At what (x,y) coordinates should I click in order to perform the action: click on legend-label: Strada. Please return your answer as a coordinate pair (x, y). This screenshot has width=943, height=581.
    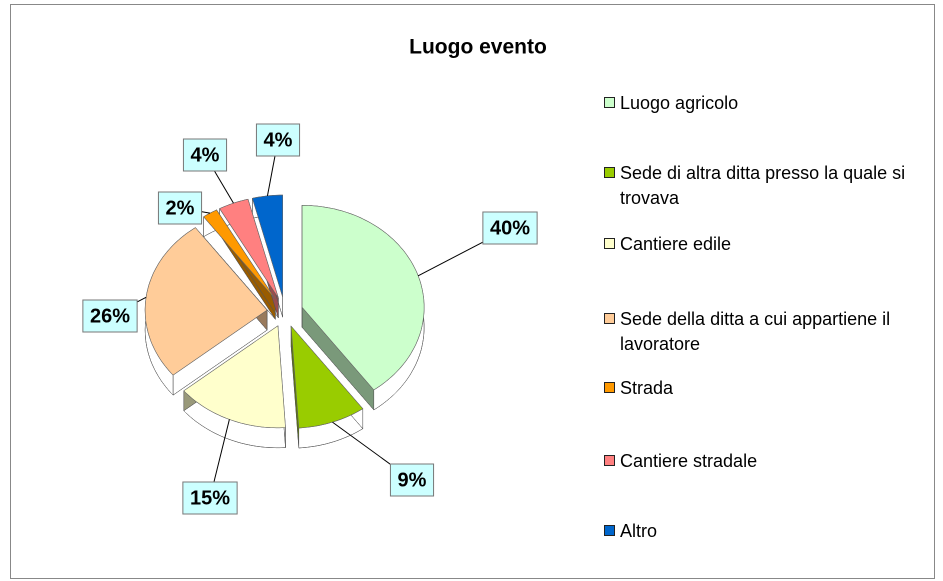
    Looking at the image, I should click on (647, 388).